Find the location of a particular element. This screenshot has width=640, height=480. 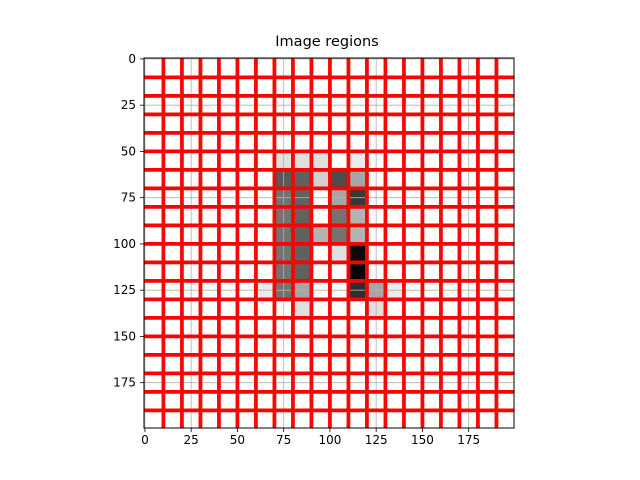

y-tick-label: 175 is located at coordinates (124, 383).